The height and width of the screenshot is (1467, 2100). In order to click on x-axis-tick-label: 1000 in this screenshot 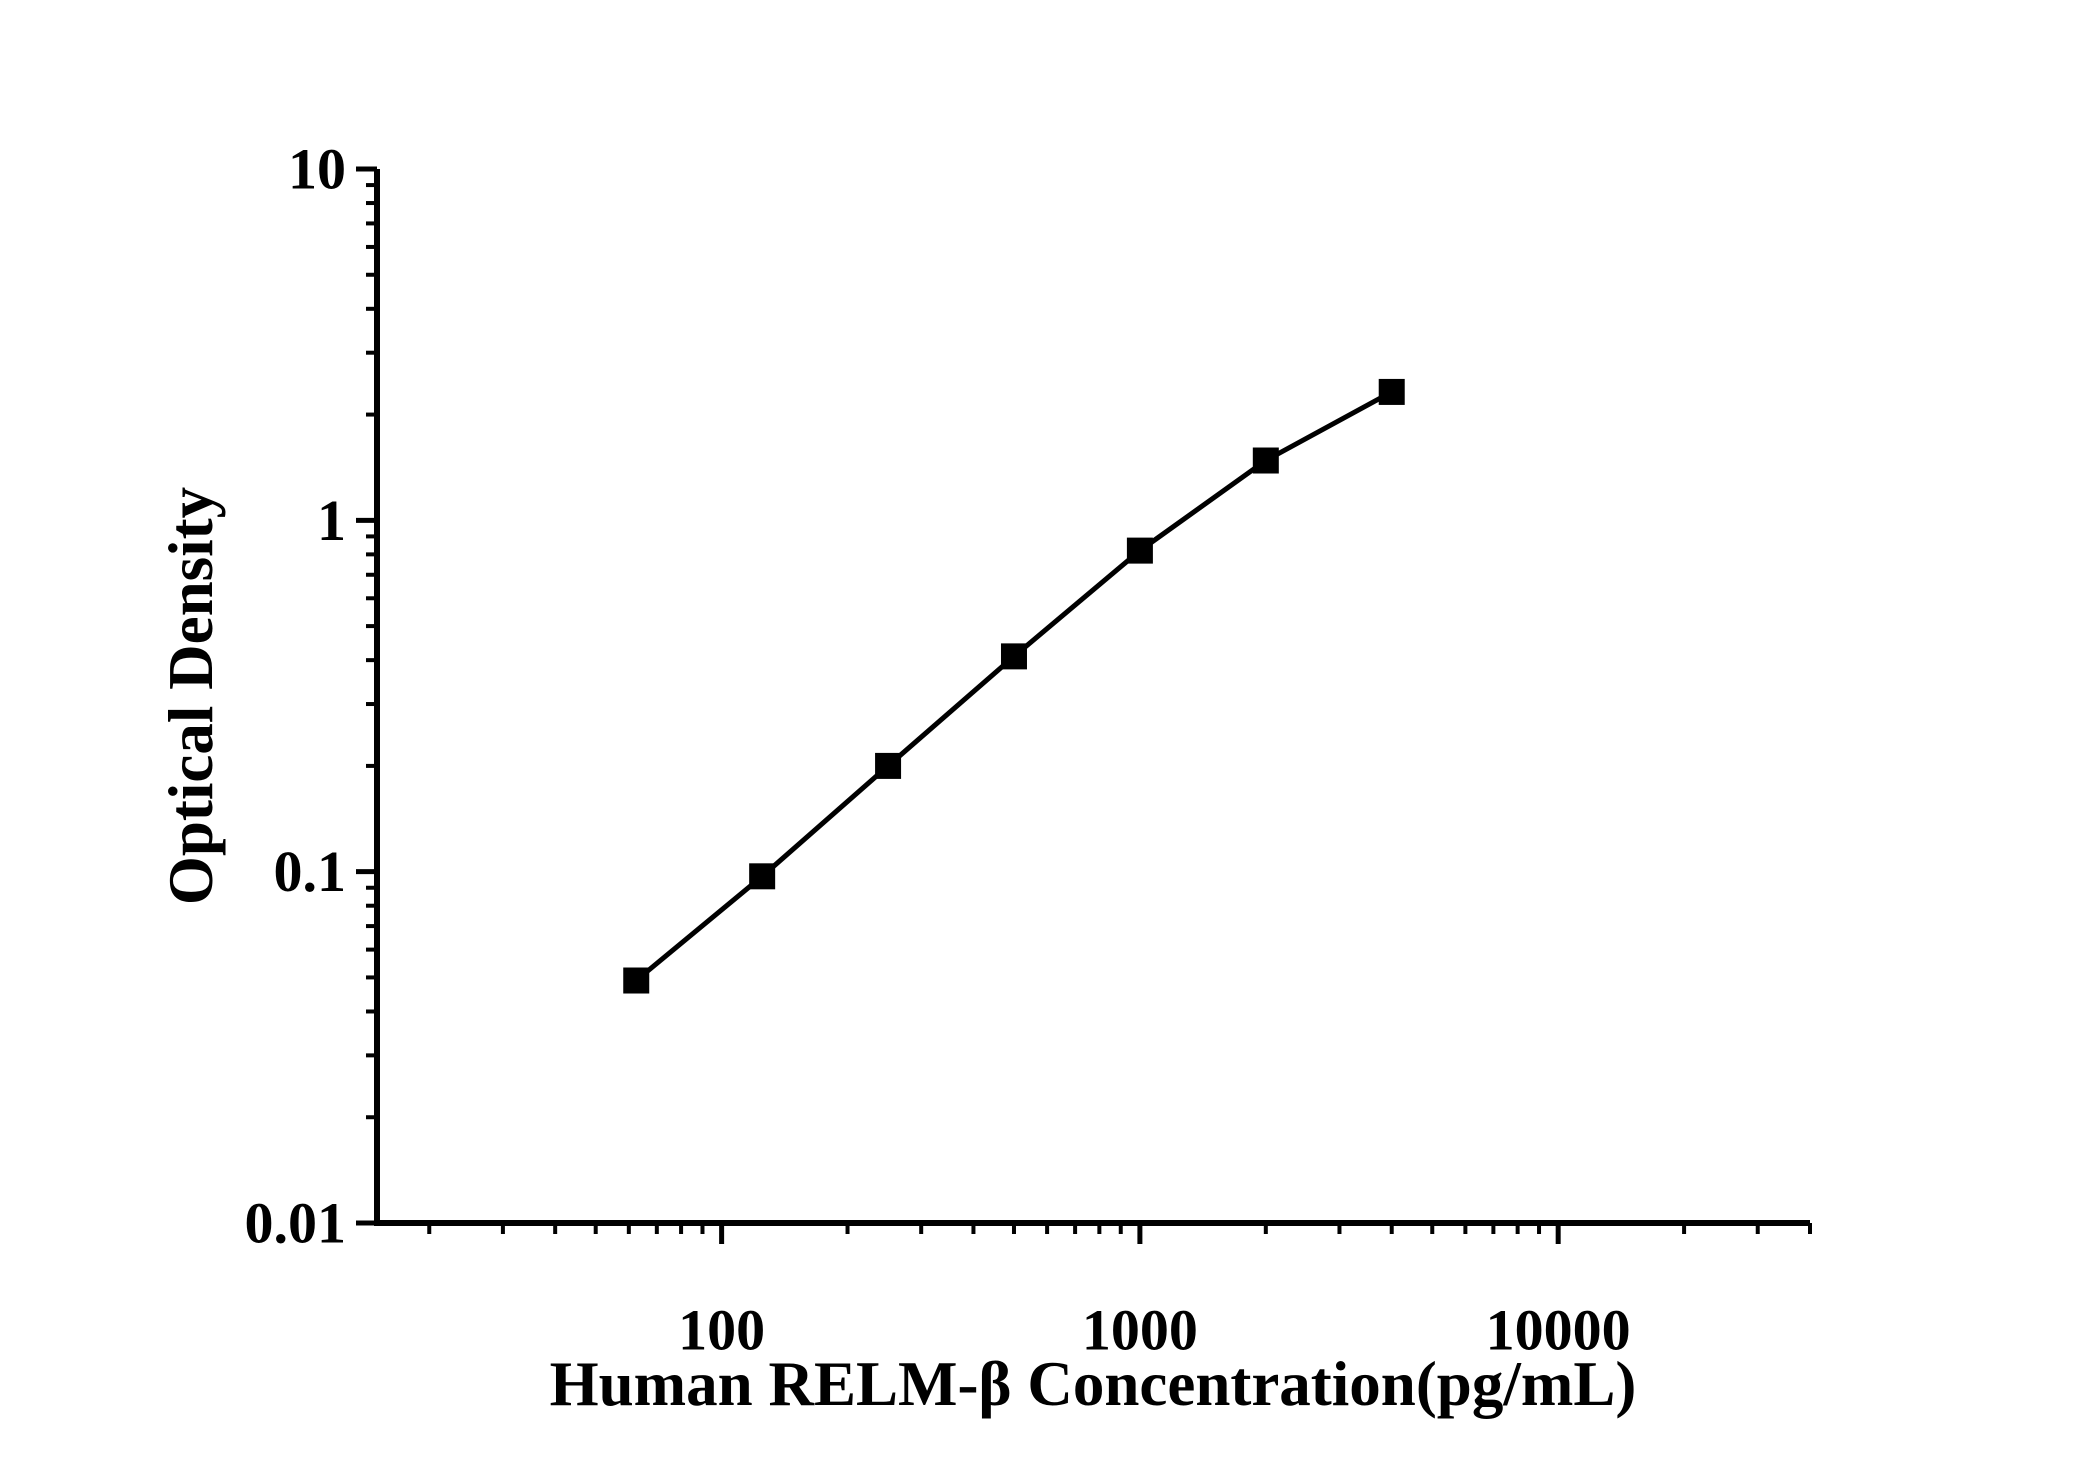, I will do `click(1140, 1330)`.